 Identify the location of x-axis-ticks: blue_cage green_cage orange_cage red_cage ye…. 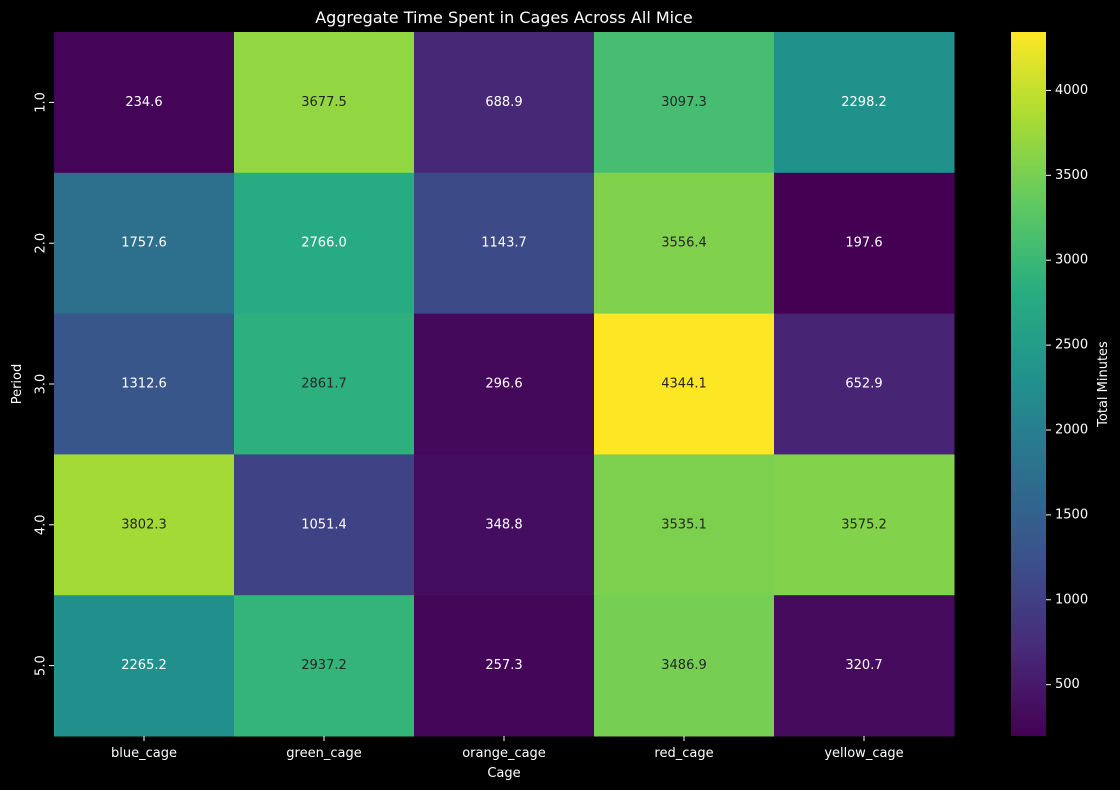
(507, 748).